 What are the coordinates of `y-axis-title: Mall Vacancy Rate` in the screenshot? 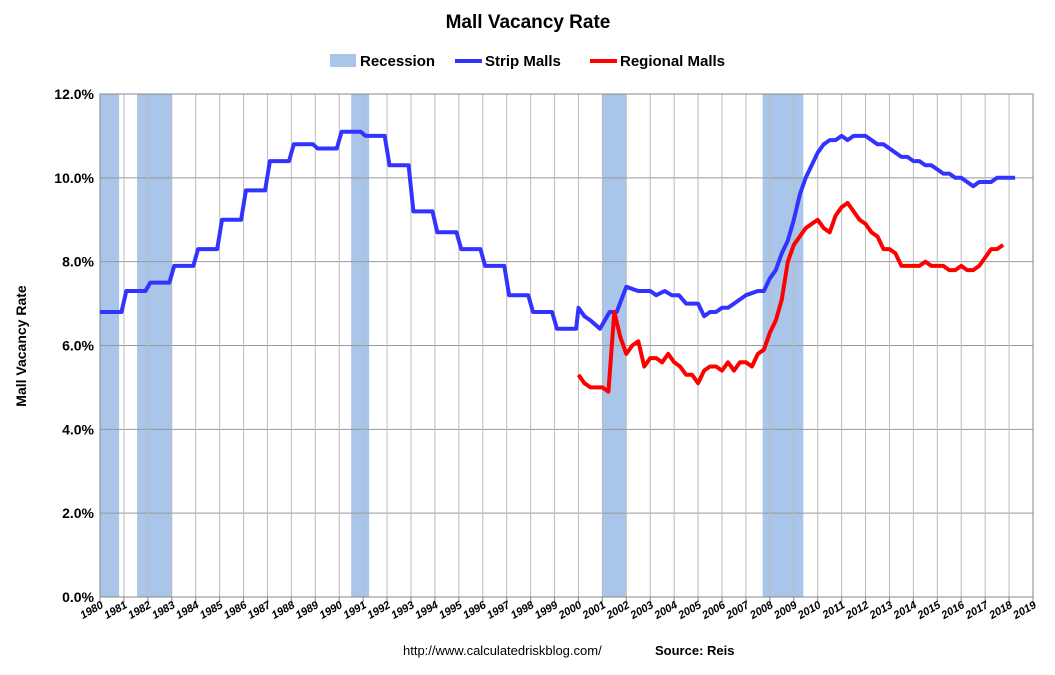 It's located at (21, 346).